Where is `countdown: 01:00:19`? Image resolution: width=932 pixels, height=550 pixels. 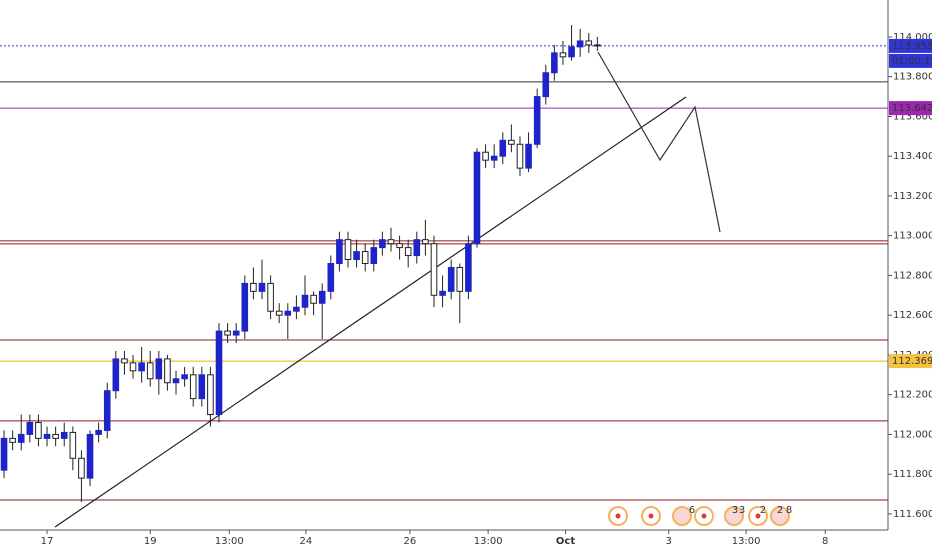 countdown: 01:00:19 is located at coordinates (912, 61).